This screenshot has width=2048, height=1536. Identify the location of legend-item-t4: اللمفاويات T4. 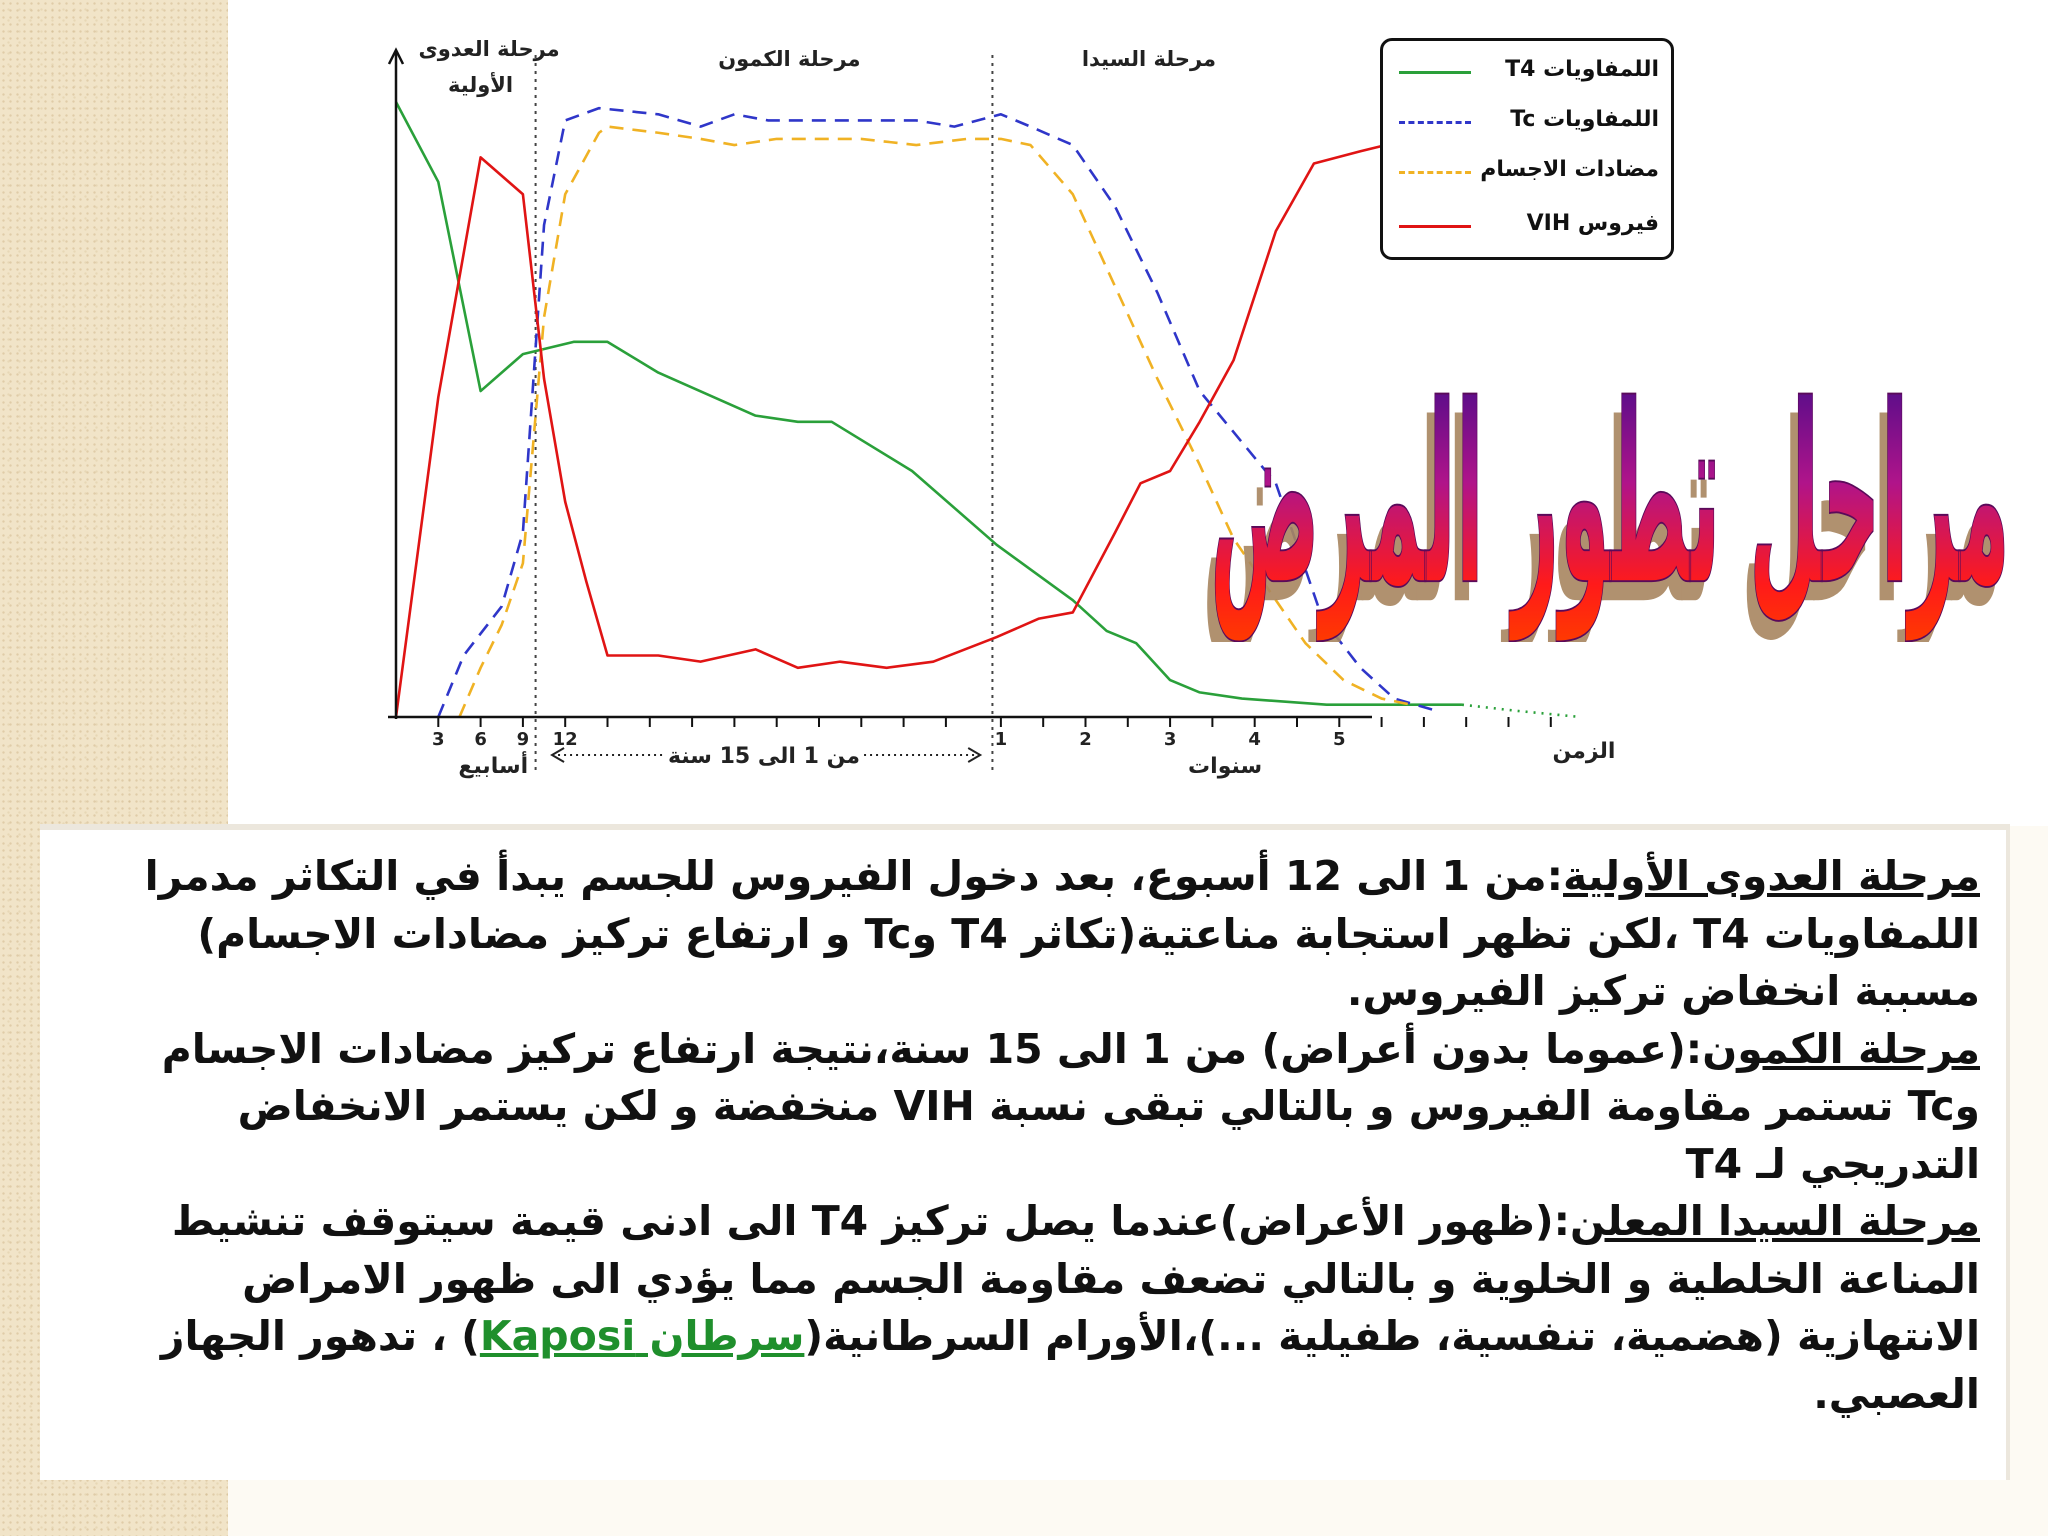
(1527, 73).